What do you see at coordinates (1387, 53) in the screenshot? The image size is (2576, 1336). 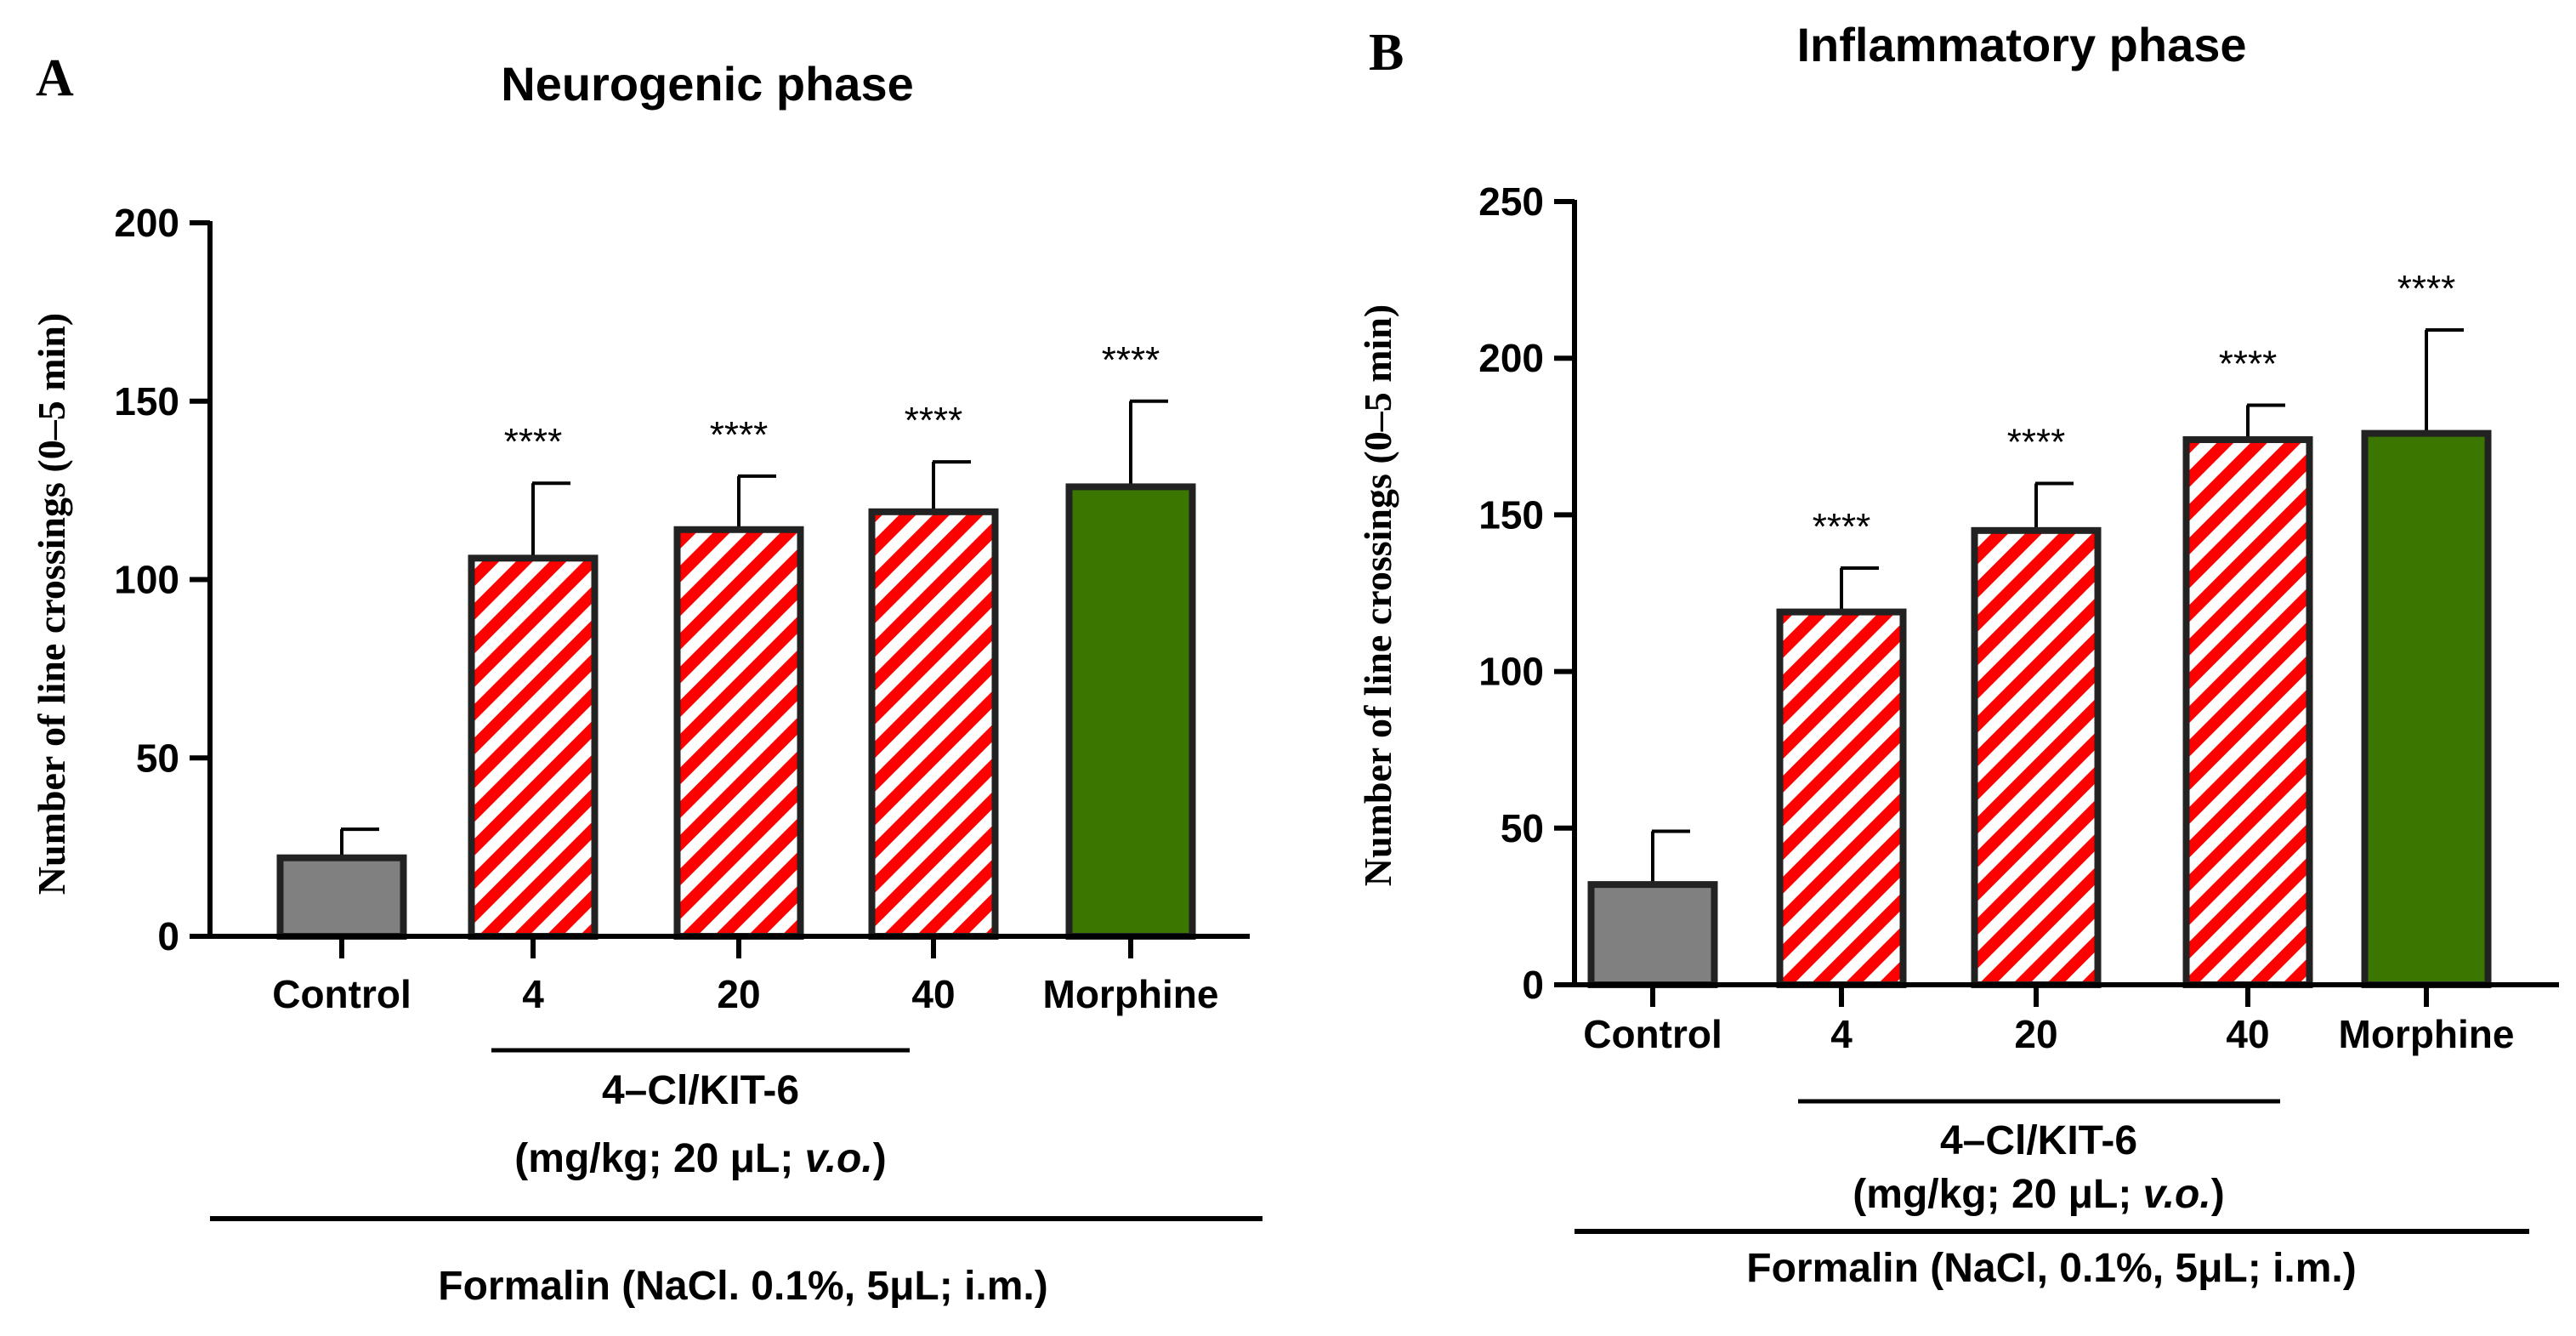 I see `panel-letter: B` at bounding box center [1387, 53].